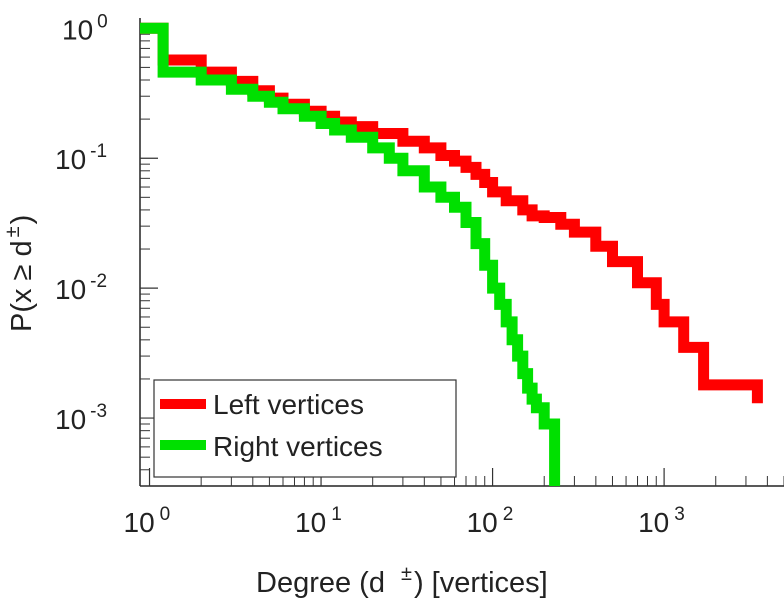  What do you see at coordinates (402, 581) in the screenshot?
I see `x-axis-title: Degree (d ±) [vertices]` at bounding box center [402, 581].